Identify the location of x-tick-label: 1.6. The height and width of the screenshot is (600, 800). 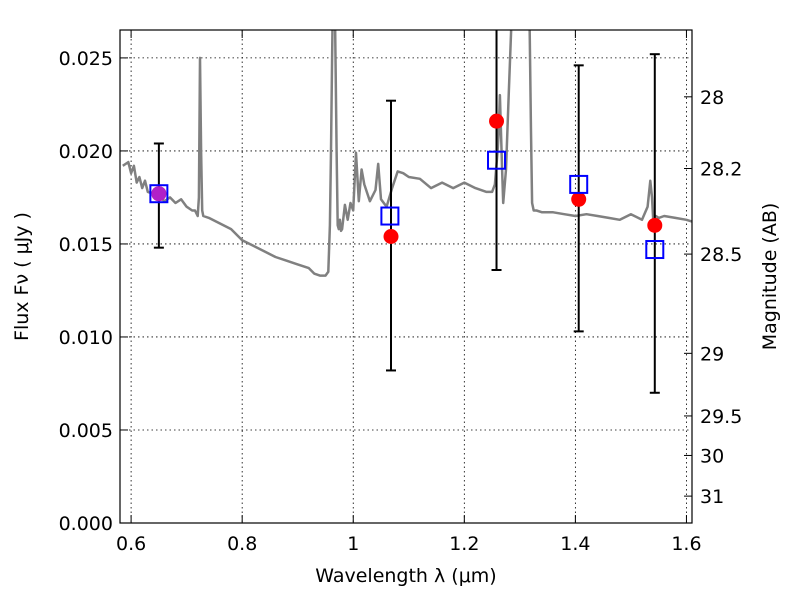
(686, 544).